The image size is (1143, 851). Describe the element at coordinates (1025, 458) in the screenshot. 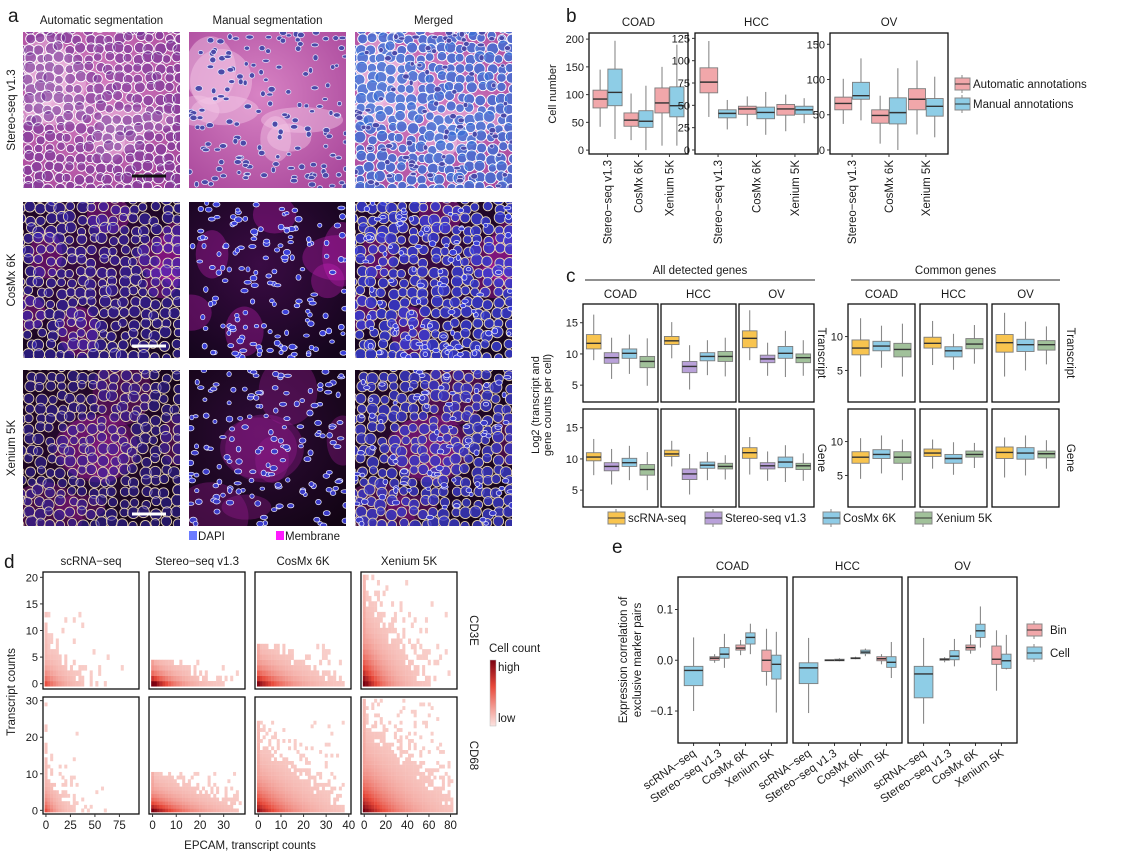

I see `panel-frame` at that location.